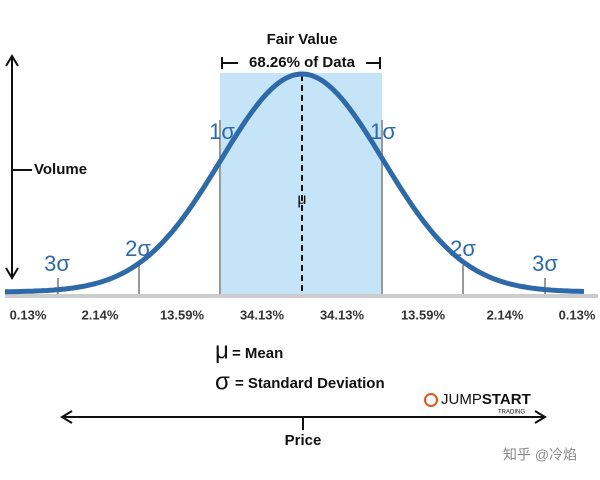 The height and width of the screenshot is (480, 600). What do you see at coordinates (222, 350) in the screenshot?
I see `legend-symbol: μ` at bounding box center [222, 350].